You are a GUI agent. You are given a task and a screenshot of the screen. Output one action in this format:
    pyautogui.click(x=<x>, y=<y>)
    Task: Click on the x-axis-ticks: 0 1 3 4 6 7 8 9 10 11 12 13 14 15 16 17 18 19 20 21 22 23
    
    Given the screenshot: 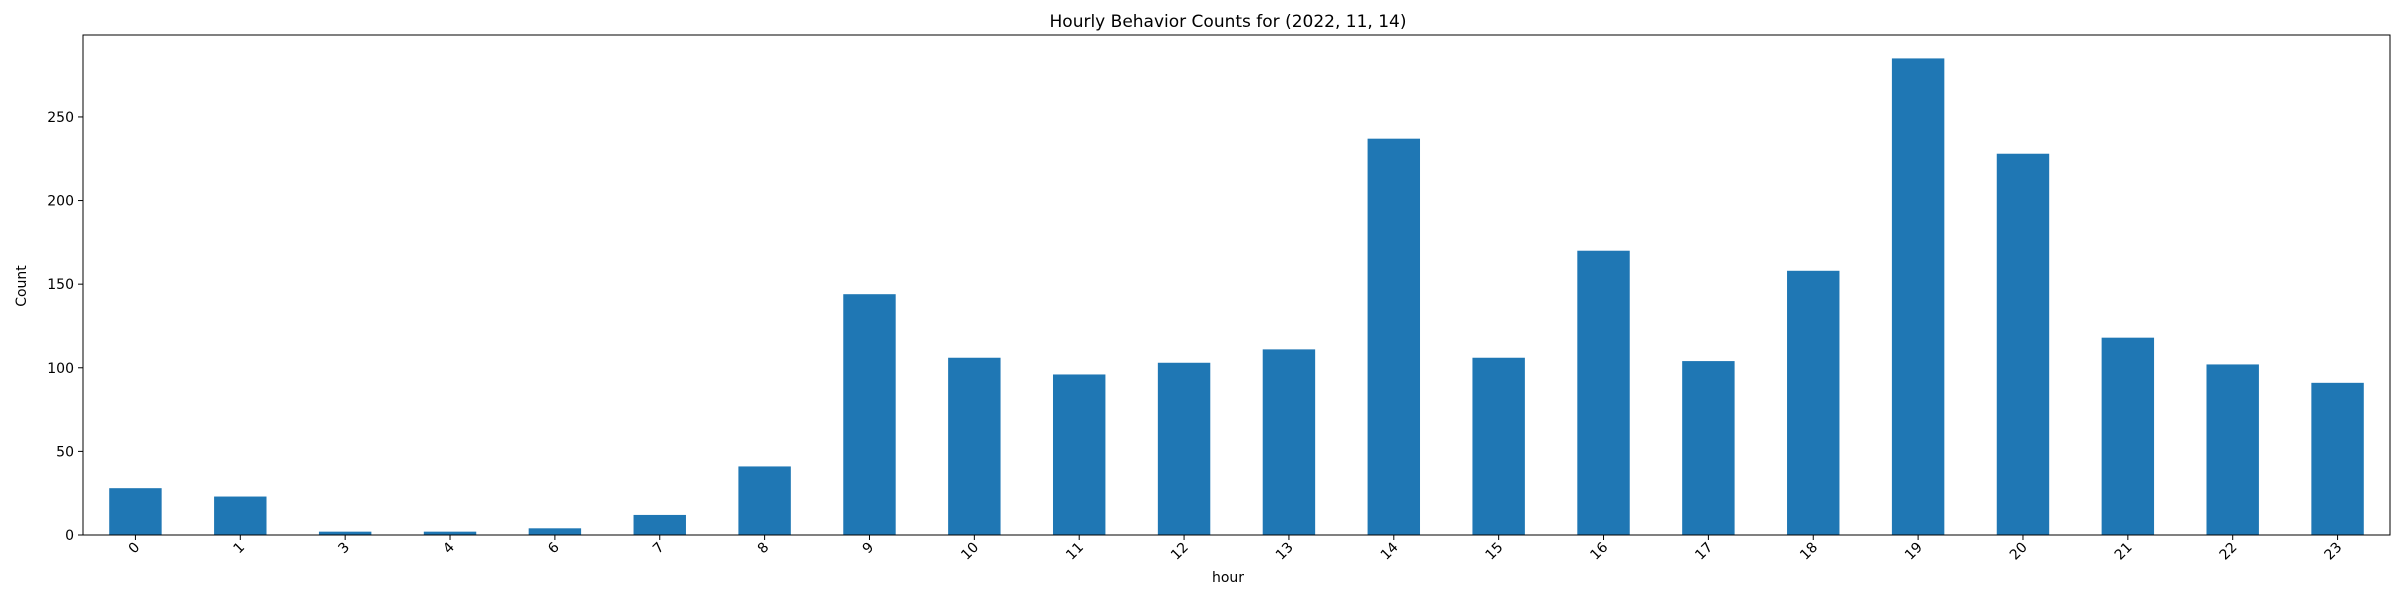 What is the action you would take?
    pyautogui.click(x=1235, y=549)
    